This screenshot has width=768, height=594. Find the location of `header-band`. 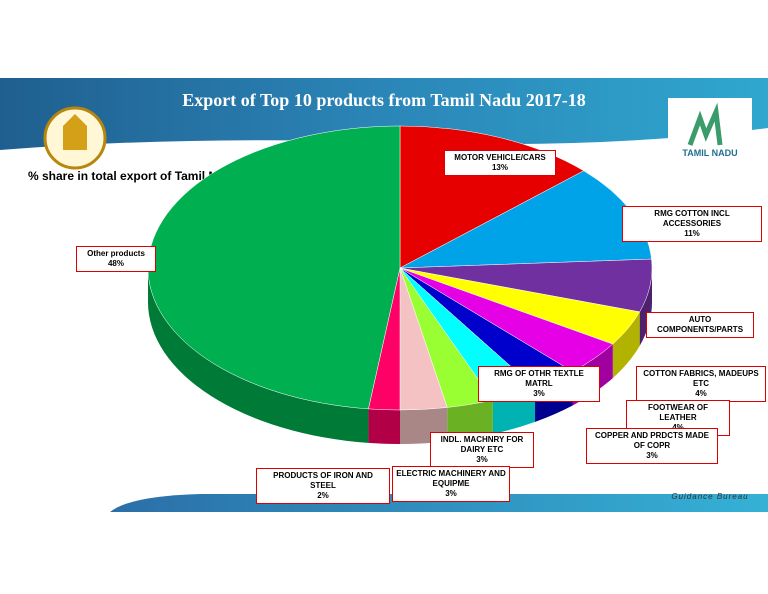

header-band is located at coordinates (384, 114).